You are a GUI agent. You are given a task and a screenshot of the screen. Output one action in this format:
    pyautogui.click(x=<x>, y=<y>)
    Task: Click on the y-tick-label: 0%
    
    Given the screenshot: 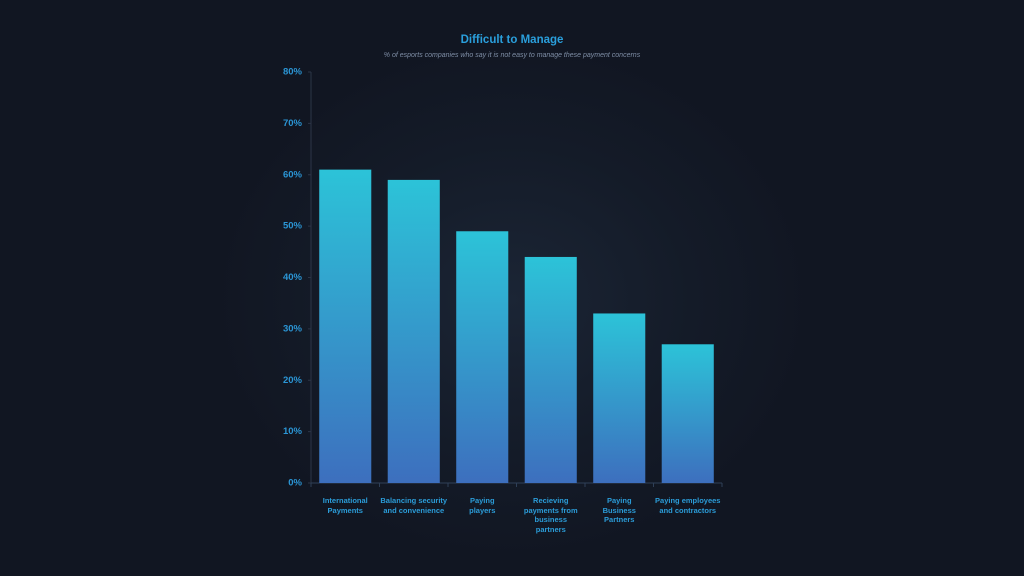 What is the action you would take?
    pyautogui.click(x=295, y=483)
    